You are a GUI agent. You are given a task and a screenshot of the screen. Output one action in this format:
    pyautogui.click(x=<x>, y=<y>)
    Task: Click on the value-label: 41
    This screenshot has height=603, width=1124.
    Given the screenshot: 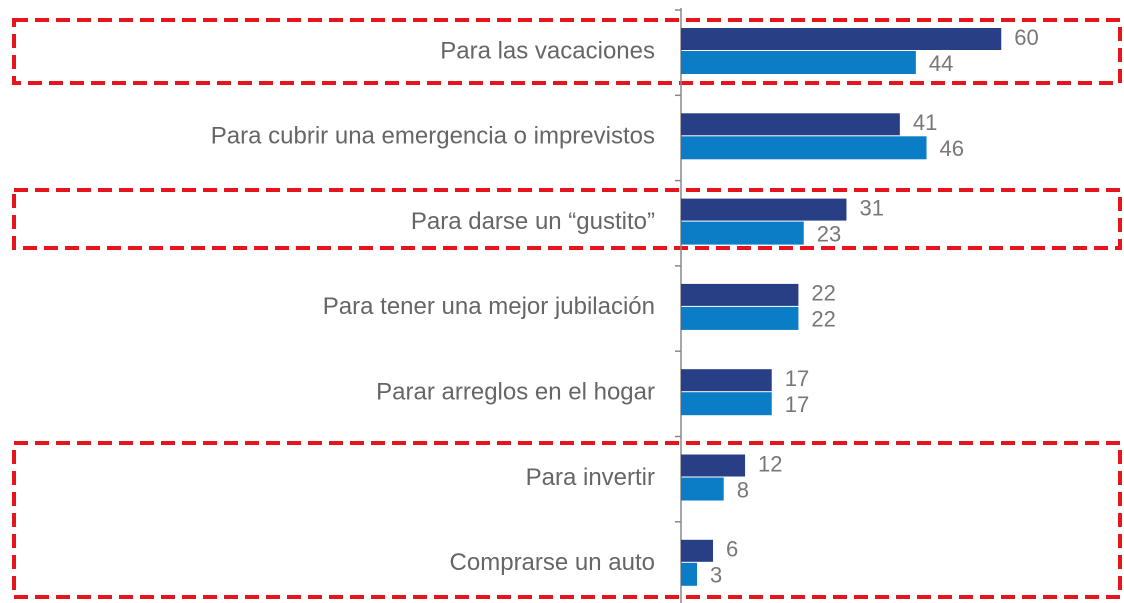 What is the action you would take?
    pyautogui.click(x=925, y=122)
    